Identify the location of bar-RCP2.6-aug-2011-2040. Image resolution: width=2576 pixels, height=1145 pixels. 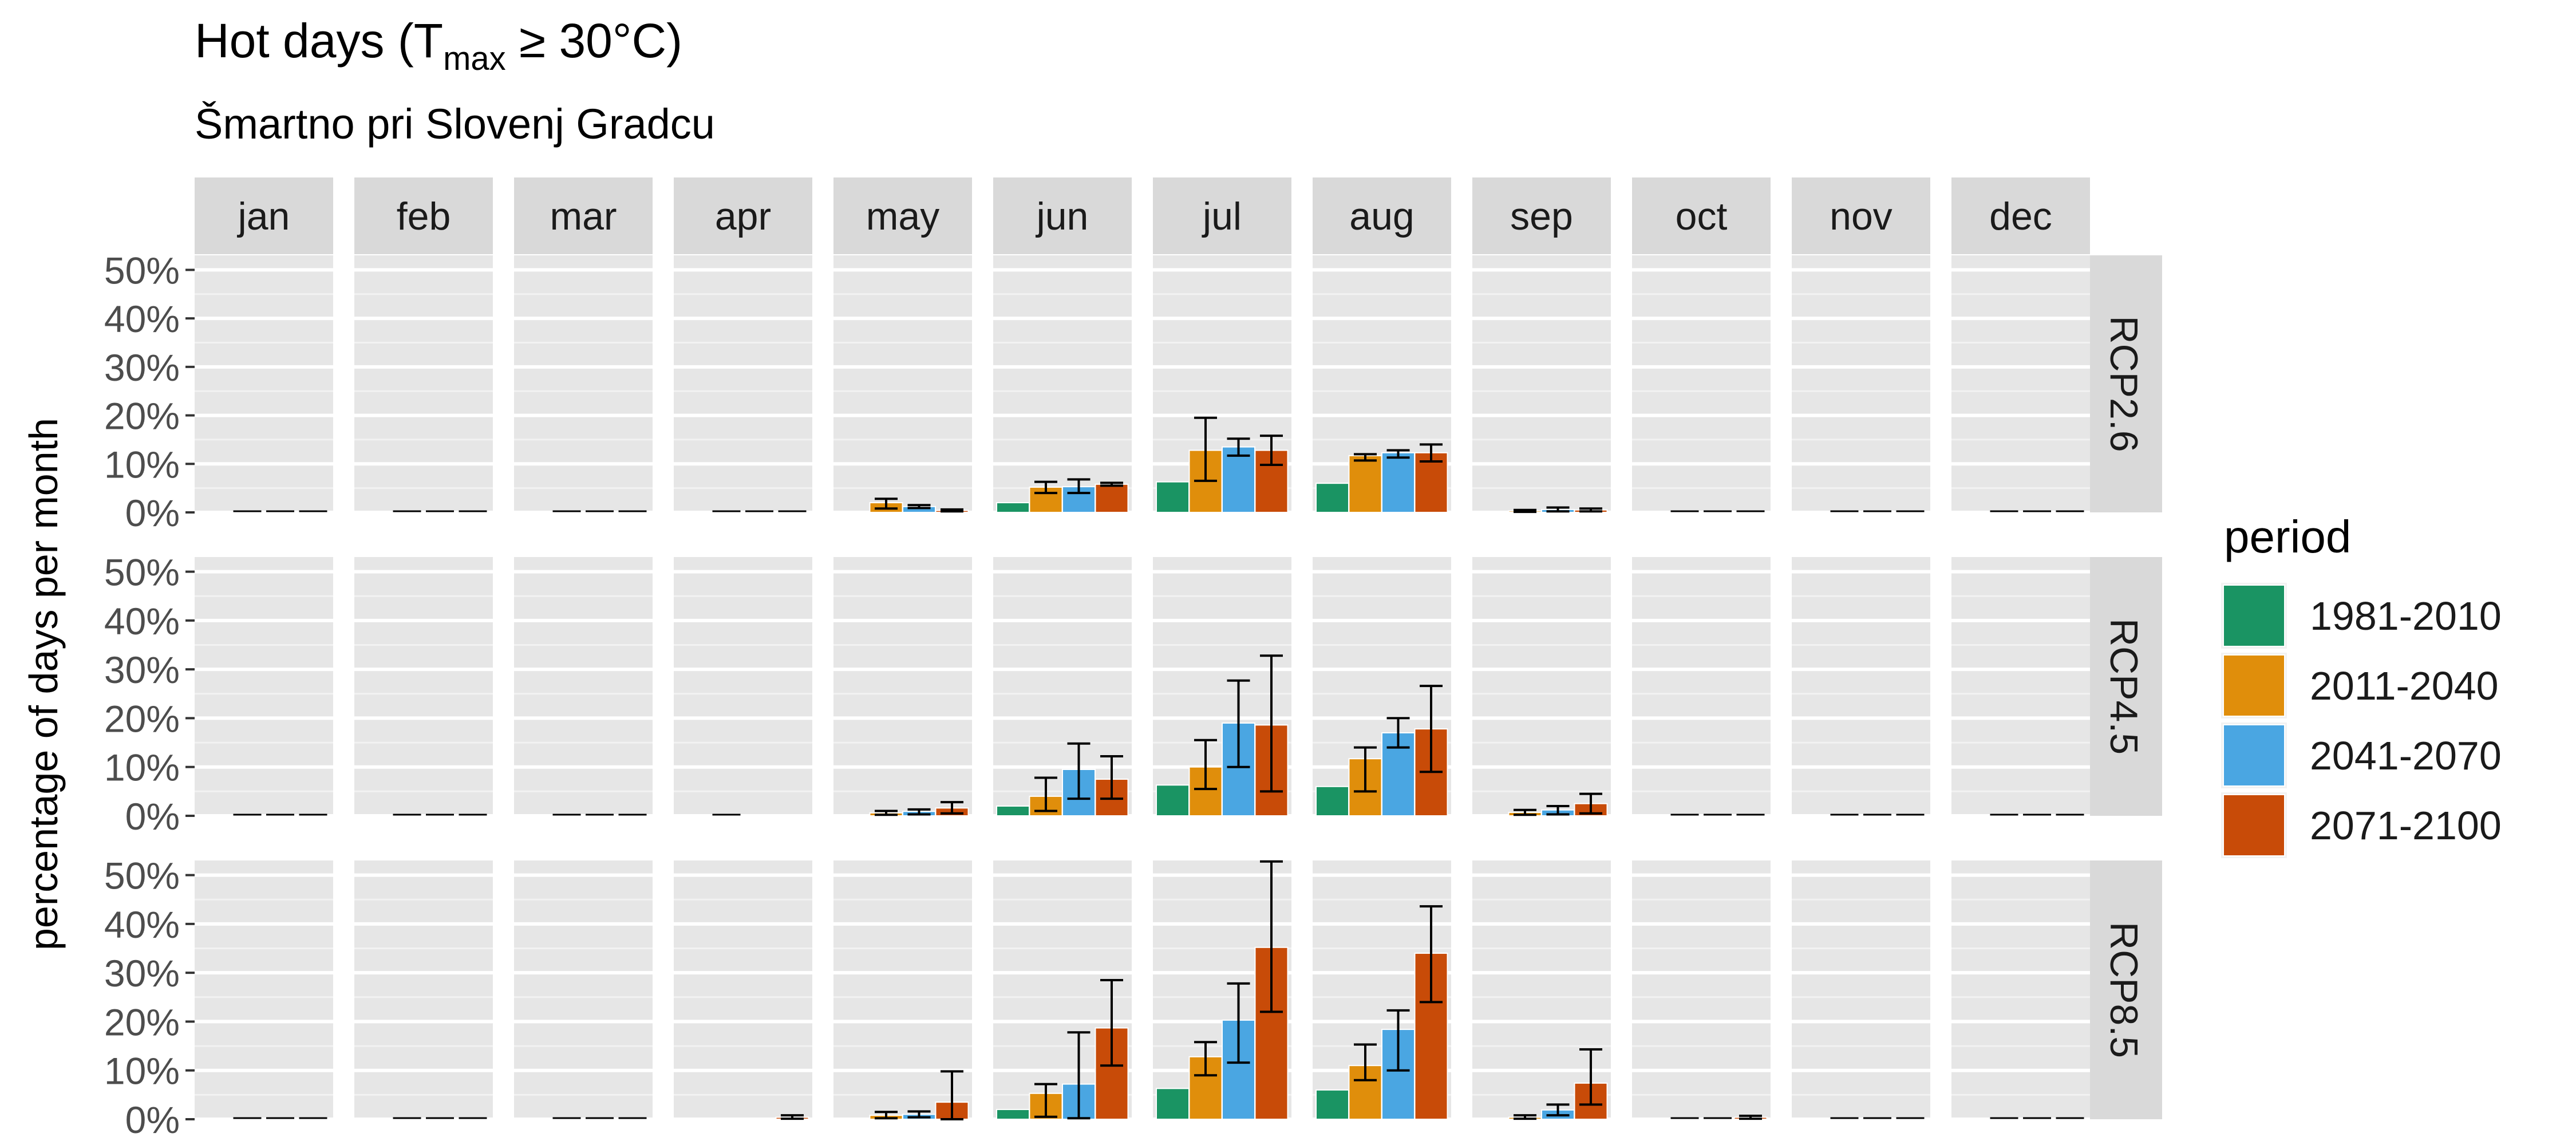
(1365, 484).